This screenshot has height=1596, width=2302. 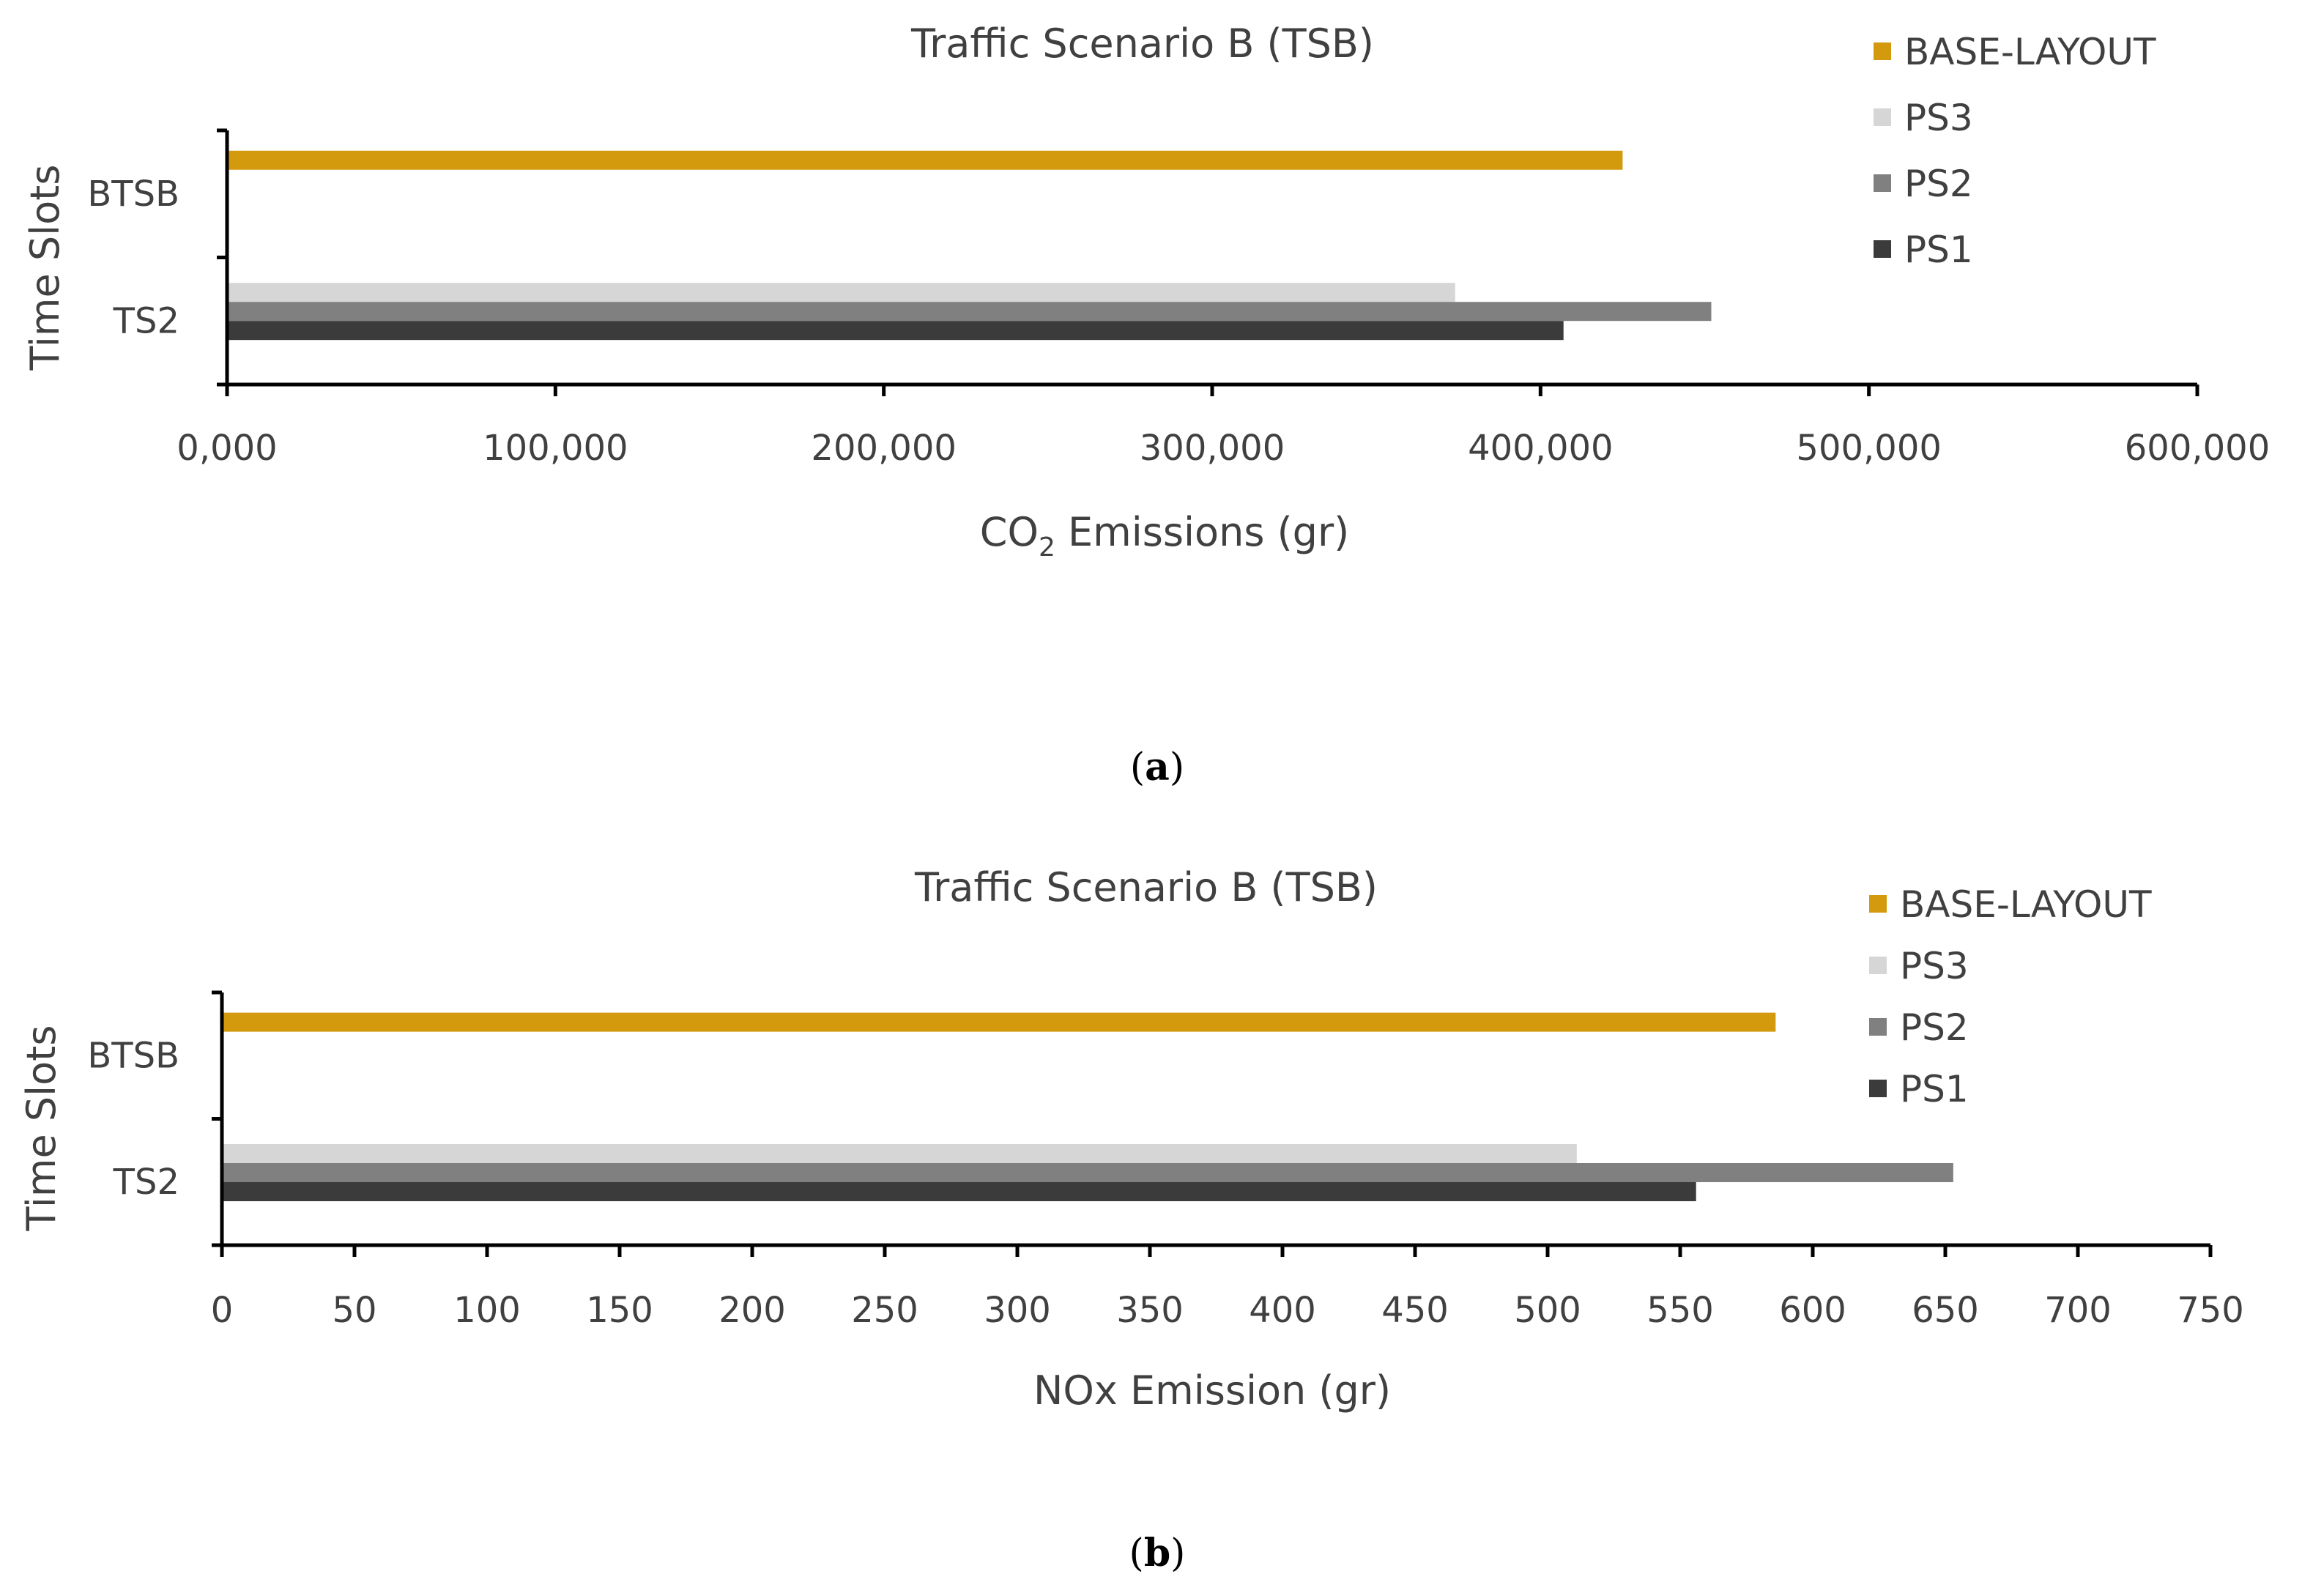 What do you see at coordinates (1415, 1310) in the screenshot?
I see `x-tick-label-b-9: 450` at bounding box center [1415, 1310].